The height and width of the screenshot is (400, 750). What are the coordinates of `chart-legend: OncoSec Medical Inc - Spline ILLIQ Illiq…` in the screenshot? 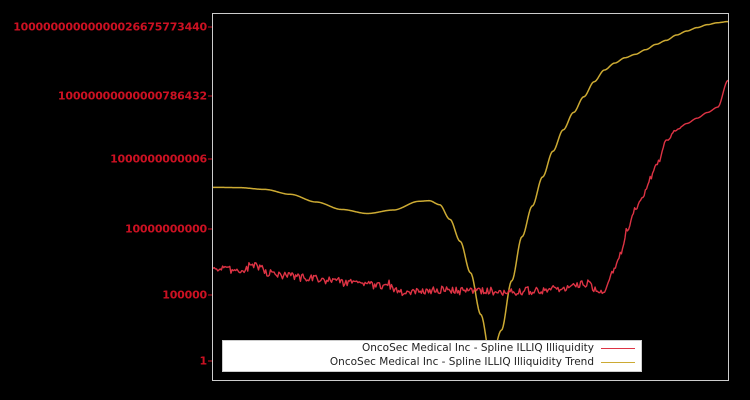 It's located at (432, 356).